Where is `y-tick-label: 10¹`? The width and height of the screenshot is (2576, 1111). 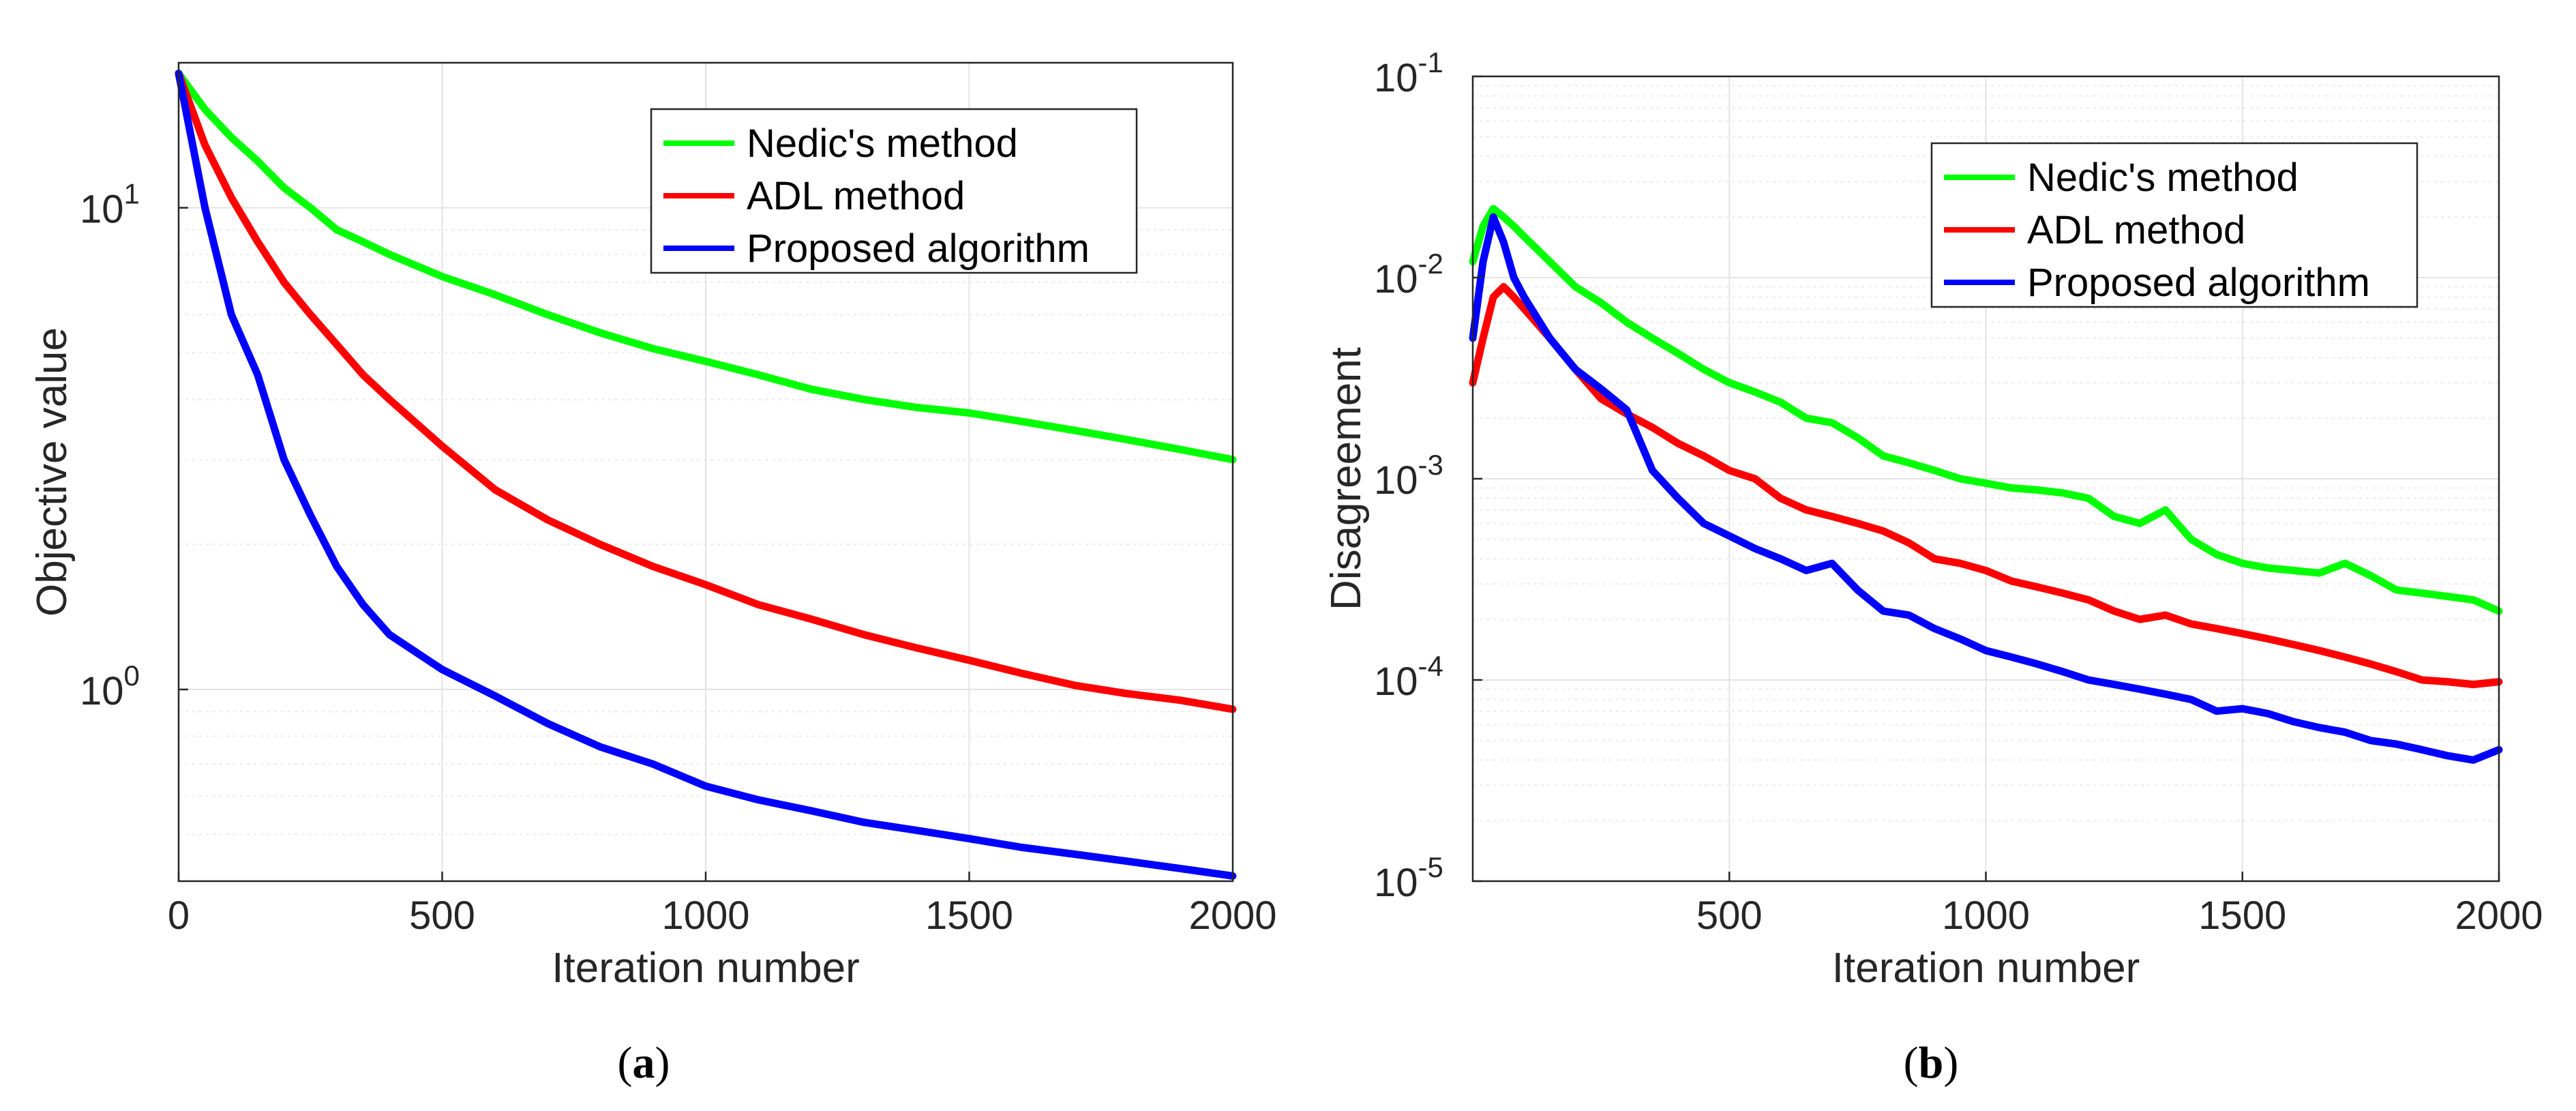
y-tick-label: 10¹ is located at coordinates (110, 205).